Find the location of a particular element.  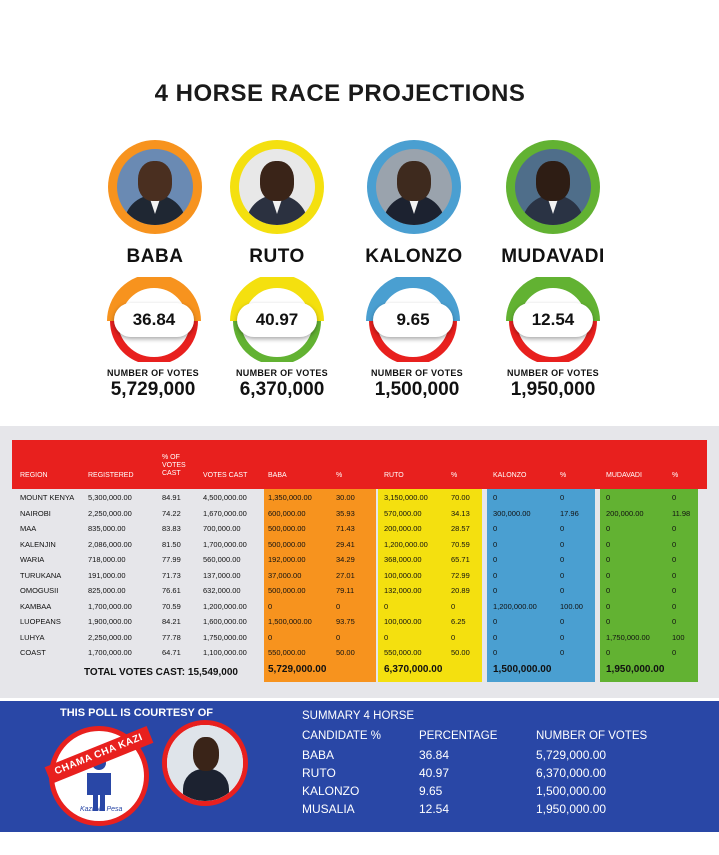

table-cell: 83.83 is located at coordinates (171, 528).